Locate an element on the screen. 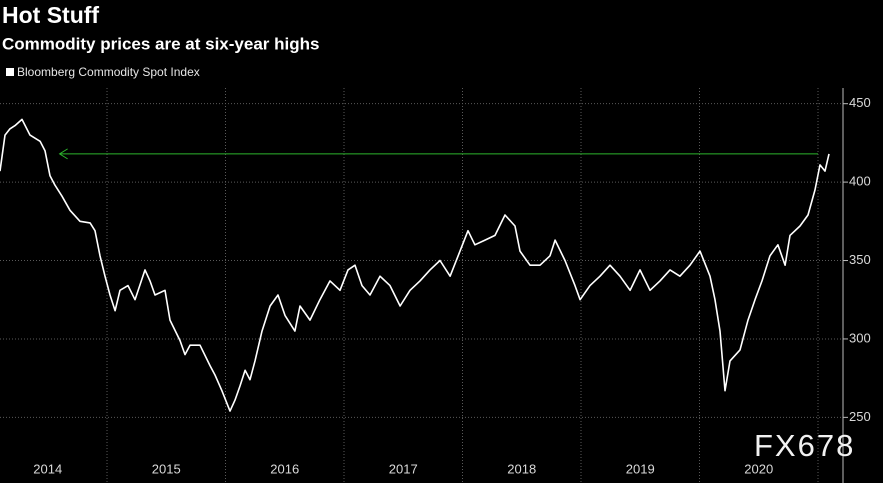 This screenshot has height=483, width=883. x-tick-label: 2014 is located at coordinates (47, 468).